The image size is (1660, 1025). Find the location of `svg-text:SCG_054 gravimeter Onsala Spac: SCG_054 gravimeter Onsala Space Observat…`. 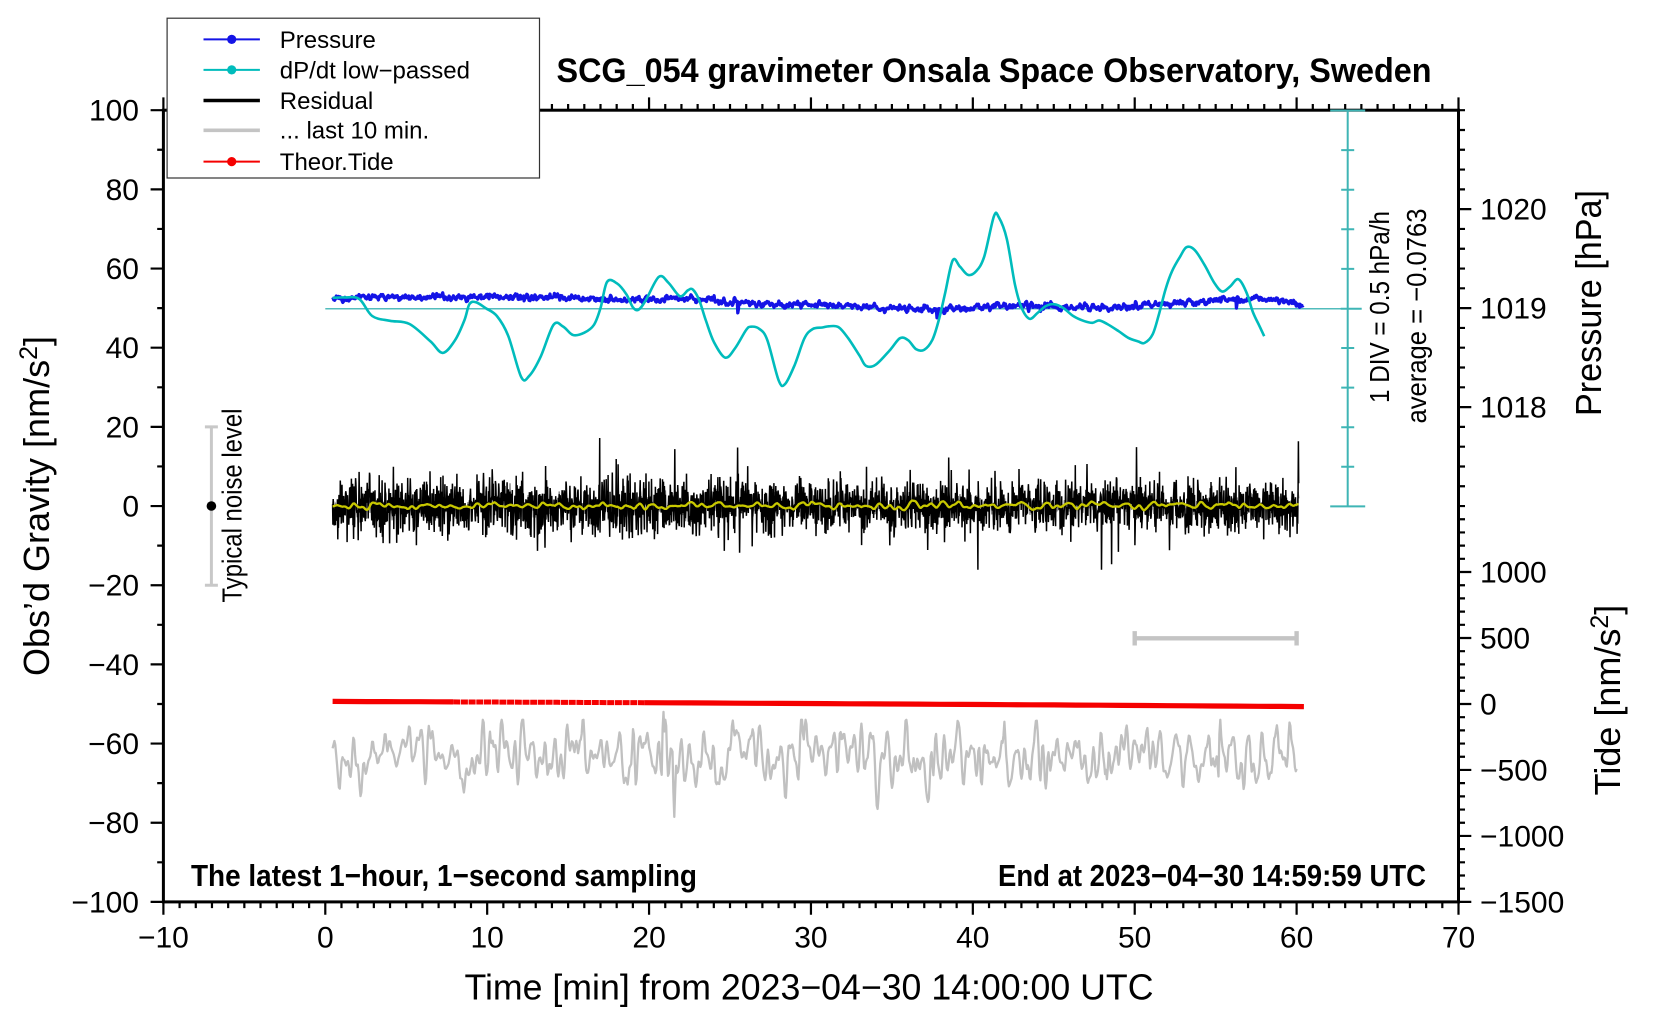

svg-text:SCG_054 gravimeter Onsala Spac: SCG_054 gravimeter Onsala Space Observat… is located at coordinates (994, 71).